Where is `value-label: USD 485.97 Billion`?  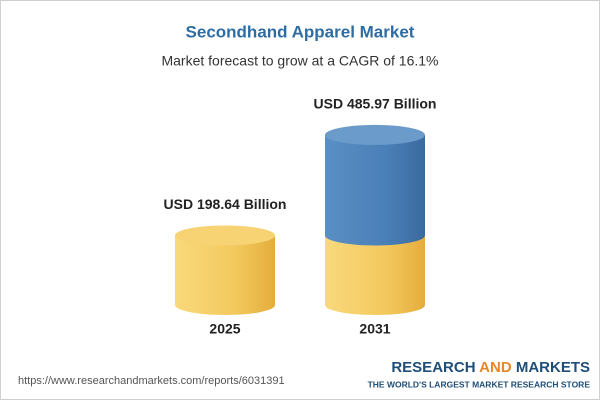
value-label: USD 485.97 Billion is located at coordinates (375, 104).